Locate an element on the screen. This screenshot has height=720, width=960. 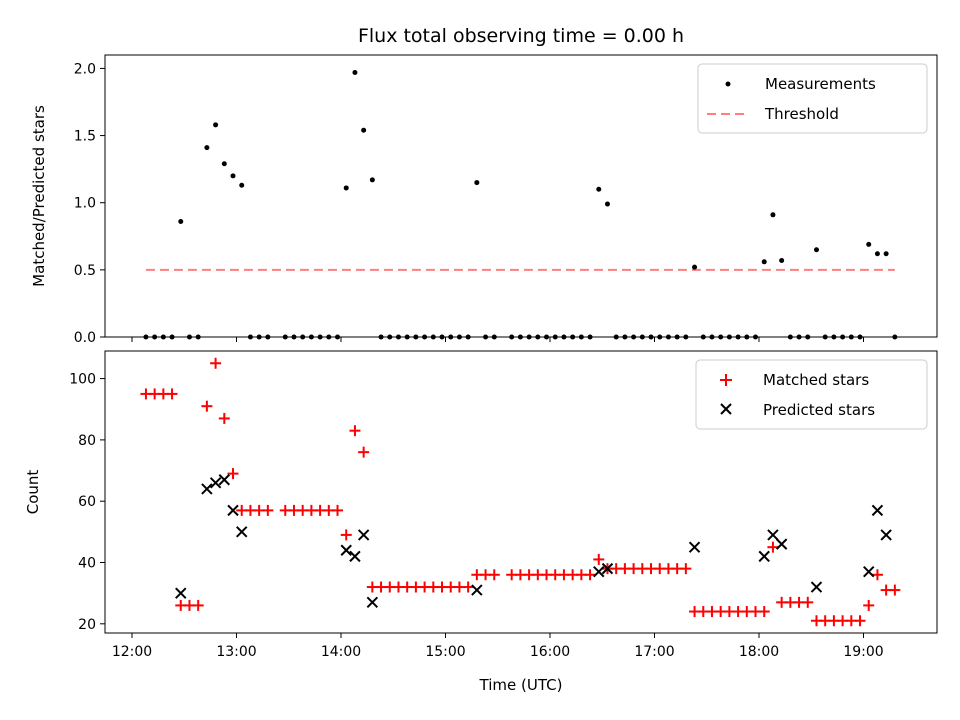
top-legend: Measurements Threshold is located at coordinates (812, 98).